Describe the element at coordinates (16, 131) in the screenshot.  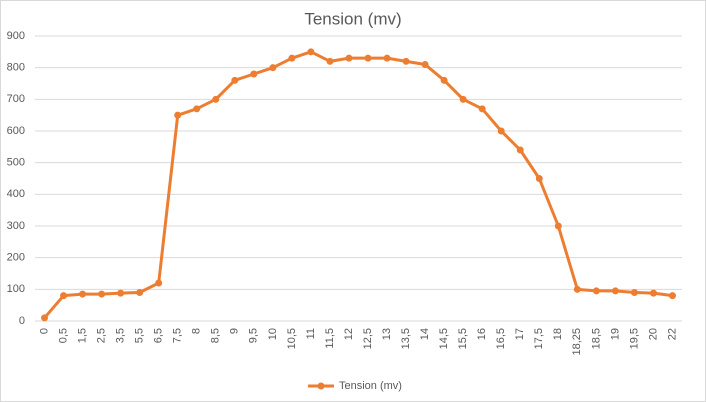
I see `y-tick-label: 600` at that location.